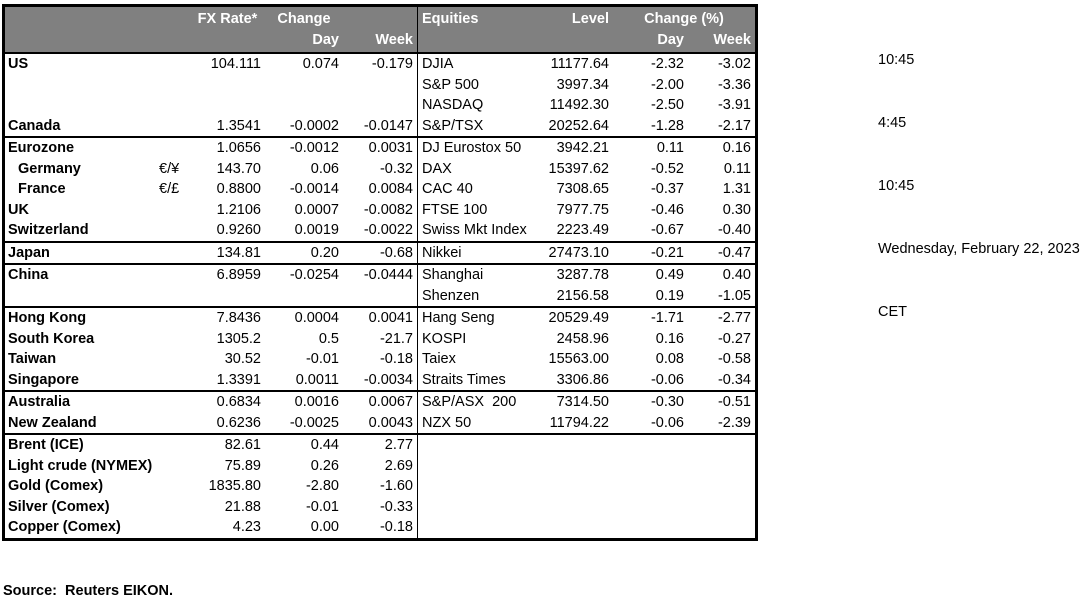 This screenshot has height=601, width=1088. I want to click on equities-empty-area, so click(586, 485).